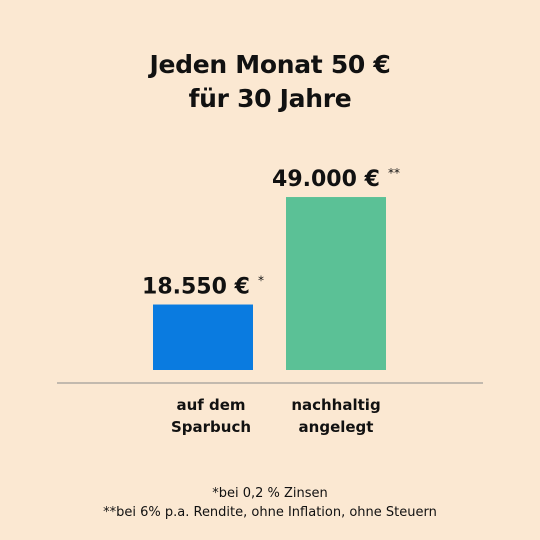 The height and width of the screenshot is (540, 540). I want to click on category-label-sparbuch: auf dem Sparbuch, so click(211, 416).